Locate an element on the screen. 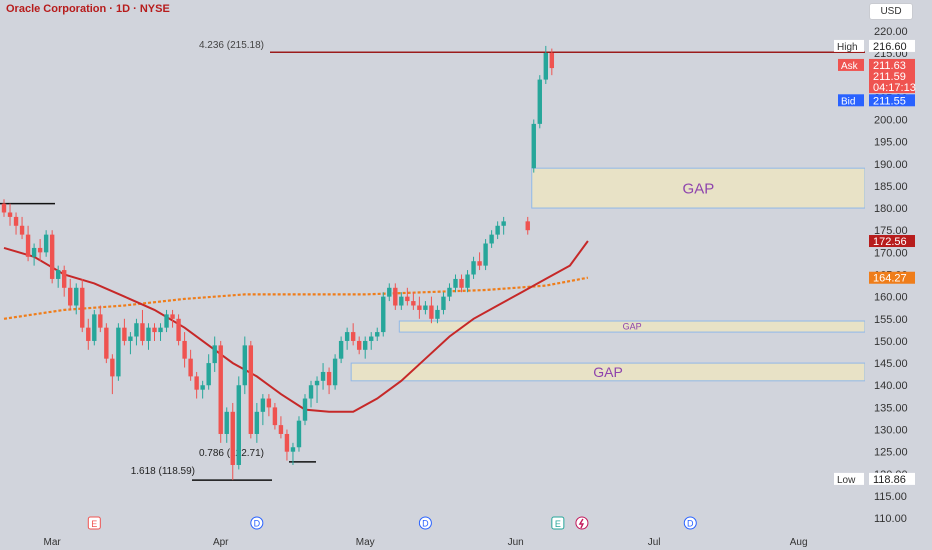 This screenshot has width=932, height=550. bid-label-bg is located at coordinates (851, 100).